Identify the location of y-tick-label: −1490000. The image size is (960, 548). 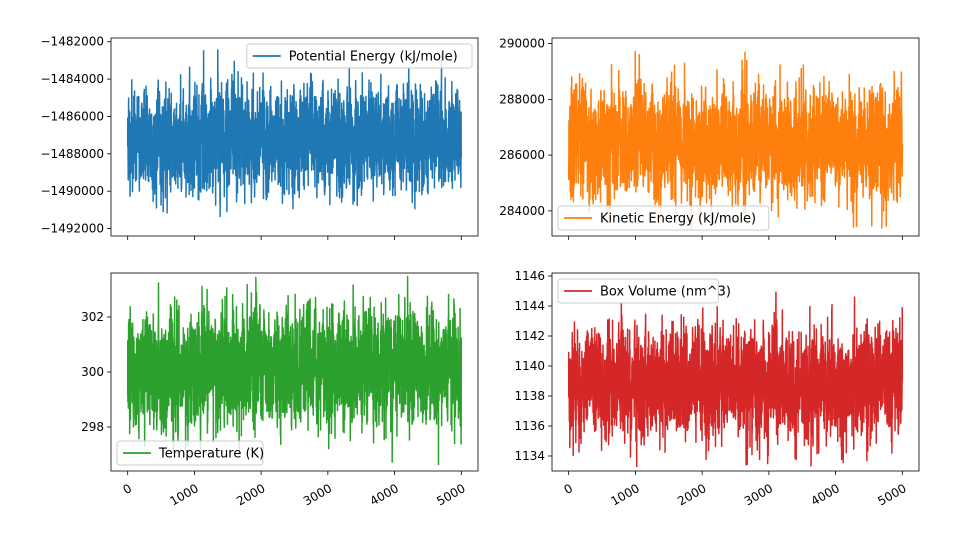
(73, 191).